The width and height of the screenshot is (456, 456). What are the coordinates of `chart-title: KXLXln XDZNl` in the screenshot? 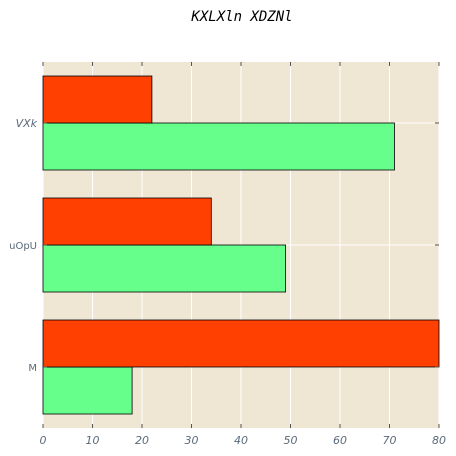 It's located at (241, 17).